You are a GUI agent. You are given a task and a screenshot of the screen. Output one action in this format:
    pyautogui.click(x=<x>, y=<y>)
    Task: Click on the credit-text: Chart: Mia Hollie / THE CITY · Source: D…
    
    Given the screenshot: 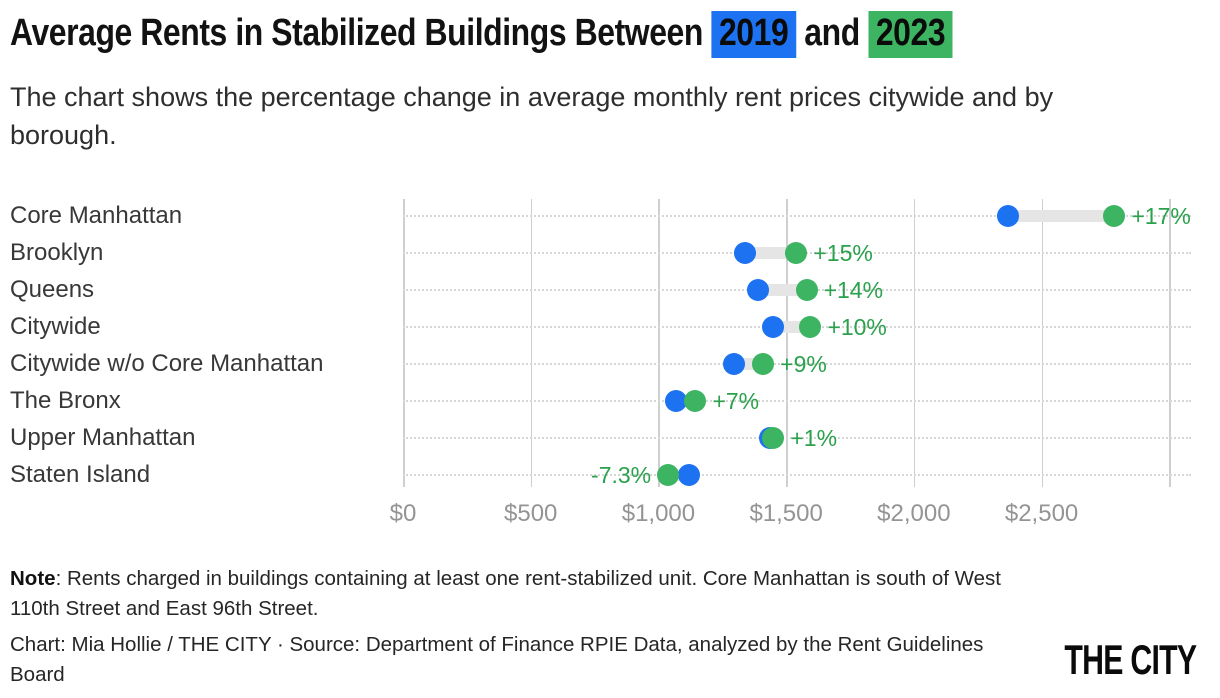 What is the action you would take?
    pyautogui.click(x=497, y=660)
    